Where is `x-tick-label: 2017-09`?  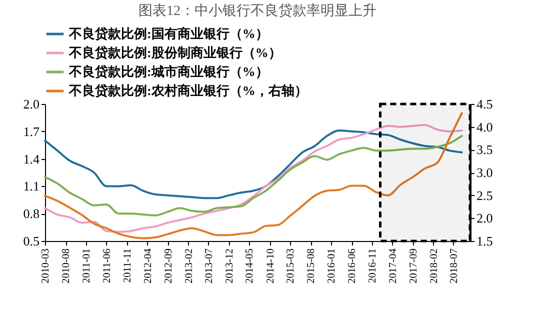 x-tick-label: 2017-09 is located at coordinates (414, 266).